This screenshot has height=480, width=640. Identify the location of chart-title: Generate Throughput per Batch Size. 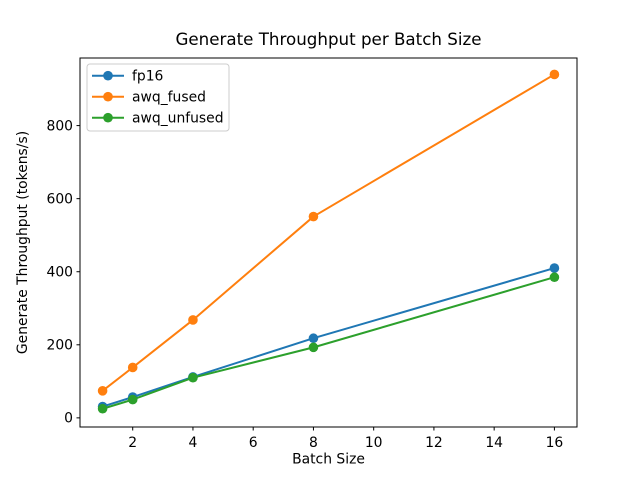
(328, 39).